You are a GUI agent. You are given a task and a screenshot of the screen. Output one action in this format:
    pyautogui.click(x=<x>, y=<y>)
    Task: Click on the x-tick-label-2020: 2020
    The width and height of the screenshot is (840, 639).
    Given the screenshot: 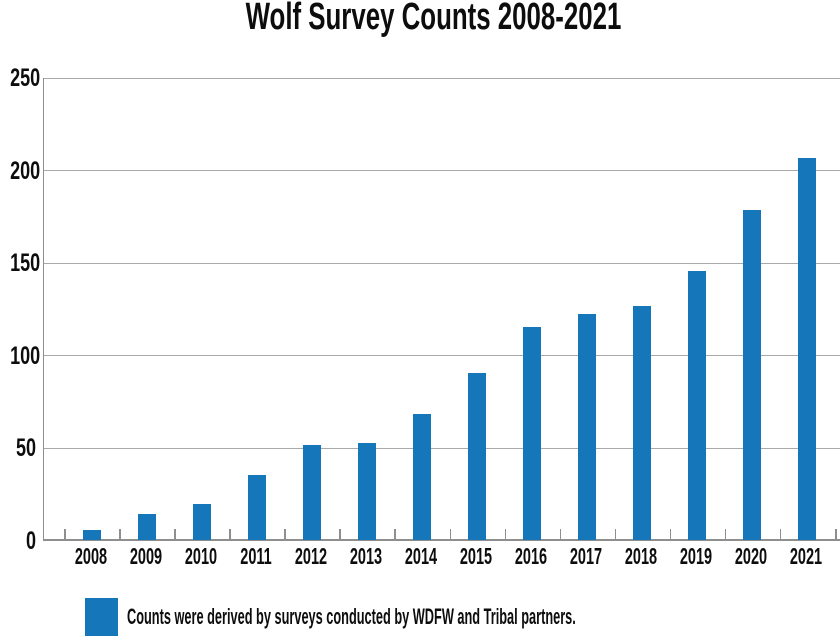 What is the action you would take?
    pyautogui.click(x=751, y=556)
    